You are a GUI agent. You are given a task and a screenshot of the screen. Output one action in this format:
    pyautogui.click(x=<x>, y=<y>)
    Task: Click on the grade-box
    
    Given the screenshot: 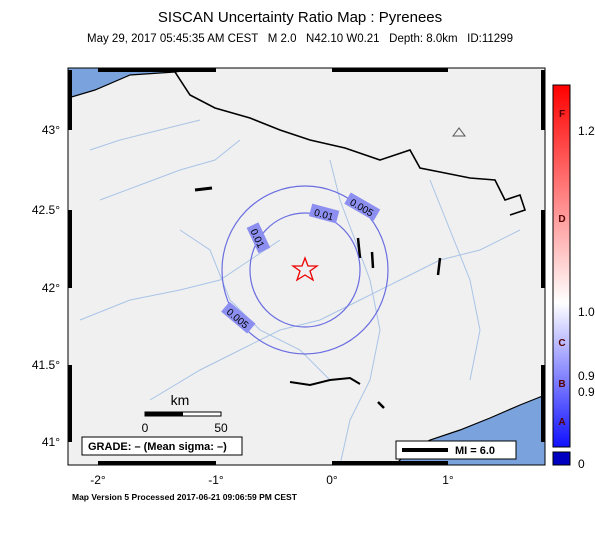 What is the action you would take?
    pyautogui.click(x=162, y=446)
    